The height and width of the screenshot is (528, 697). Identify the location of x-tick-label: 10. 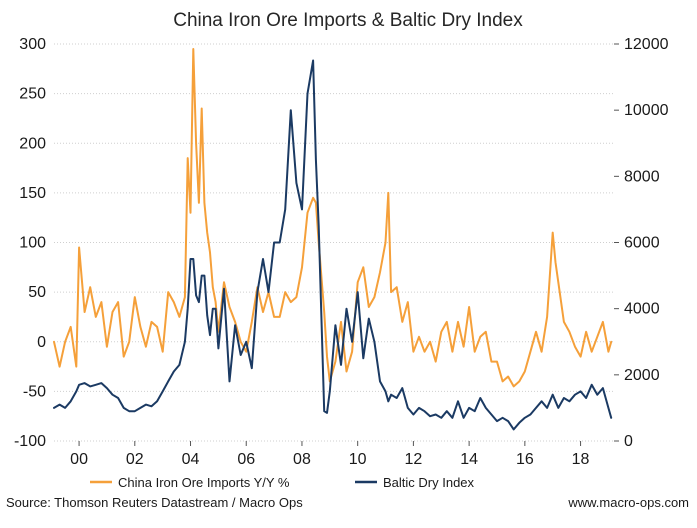
(358, 459).